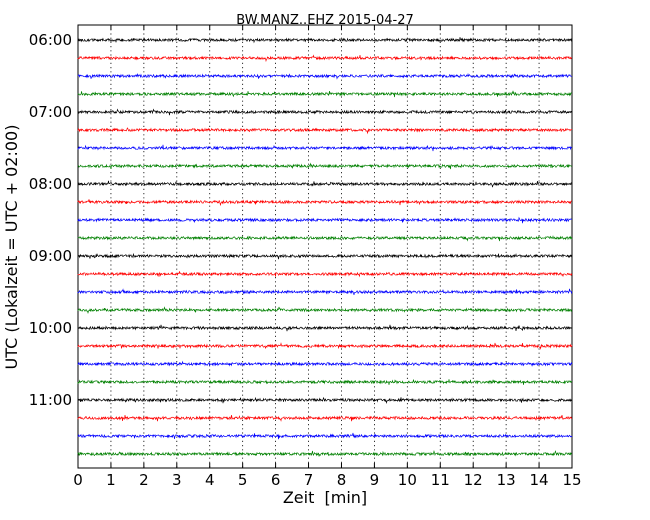 The height and width of the screenshot is (520, 650). What do you see at coordinates (276, 480) in the screenshot?
I see `x-tick-label-6: 6` at bounding box center [276, 480].